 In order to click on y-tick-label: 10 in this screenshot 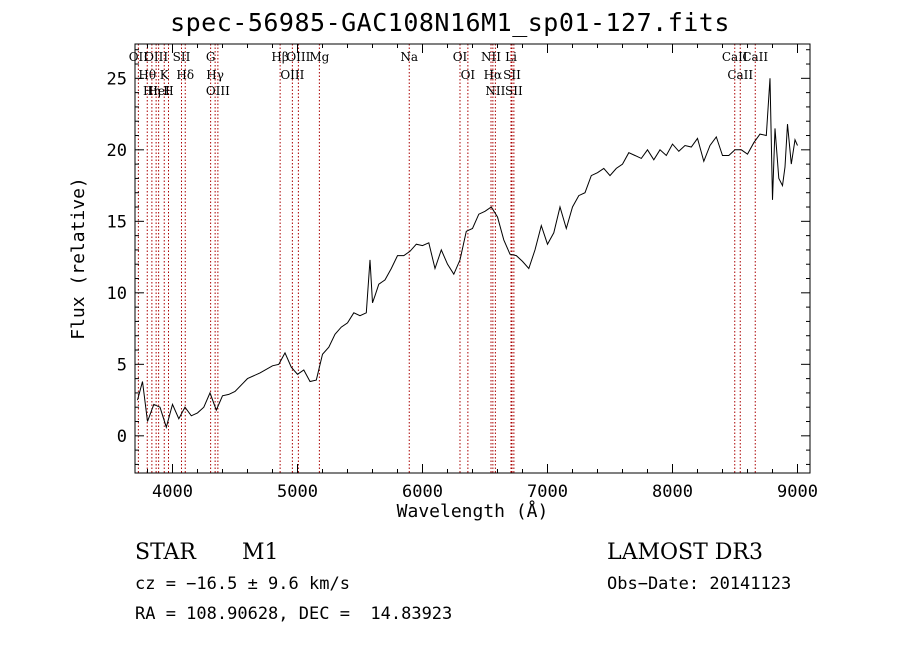, I will do `click(117, 294)`.